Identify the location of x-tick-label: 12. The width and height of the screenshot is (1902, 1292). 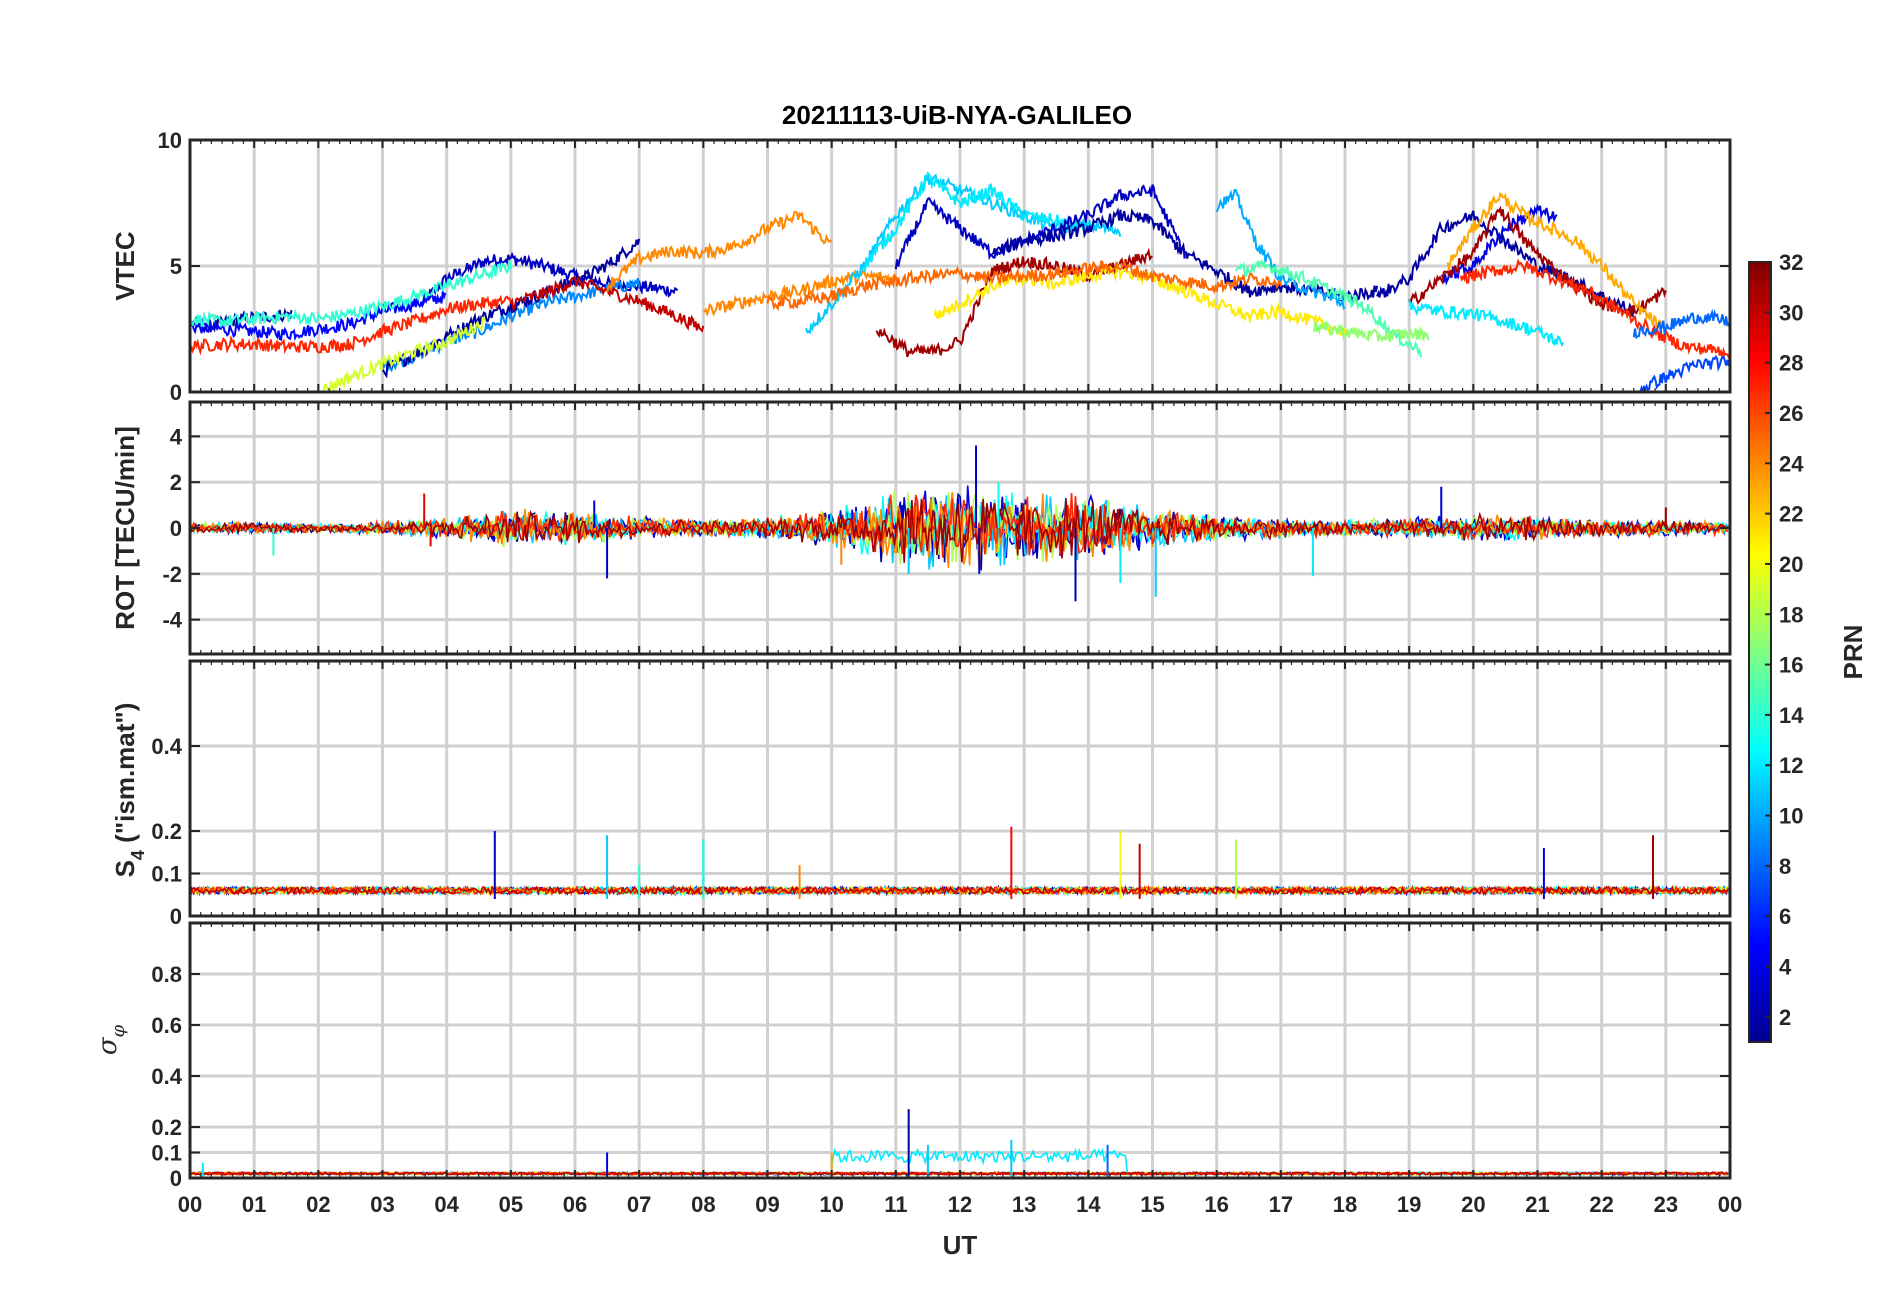
(960, 1204).